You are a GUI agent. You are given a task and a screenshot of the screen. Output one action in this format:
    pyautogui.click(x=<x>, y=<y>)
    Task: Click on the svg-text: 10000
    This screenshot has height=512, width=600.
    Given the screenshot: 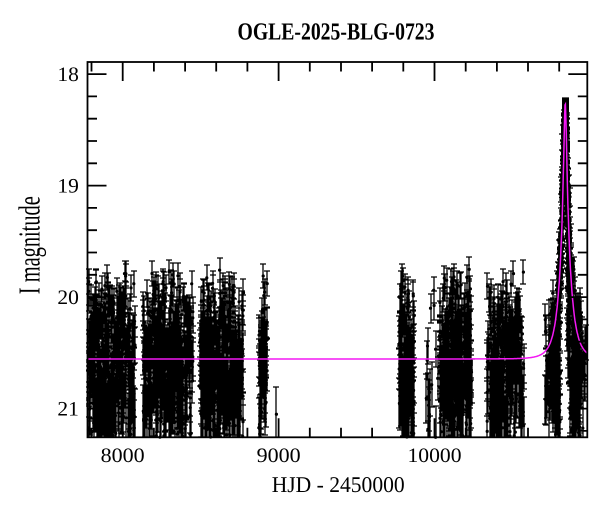 What is the action you would take?
    pyautogui.click(x=435, y=456)
    